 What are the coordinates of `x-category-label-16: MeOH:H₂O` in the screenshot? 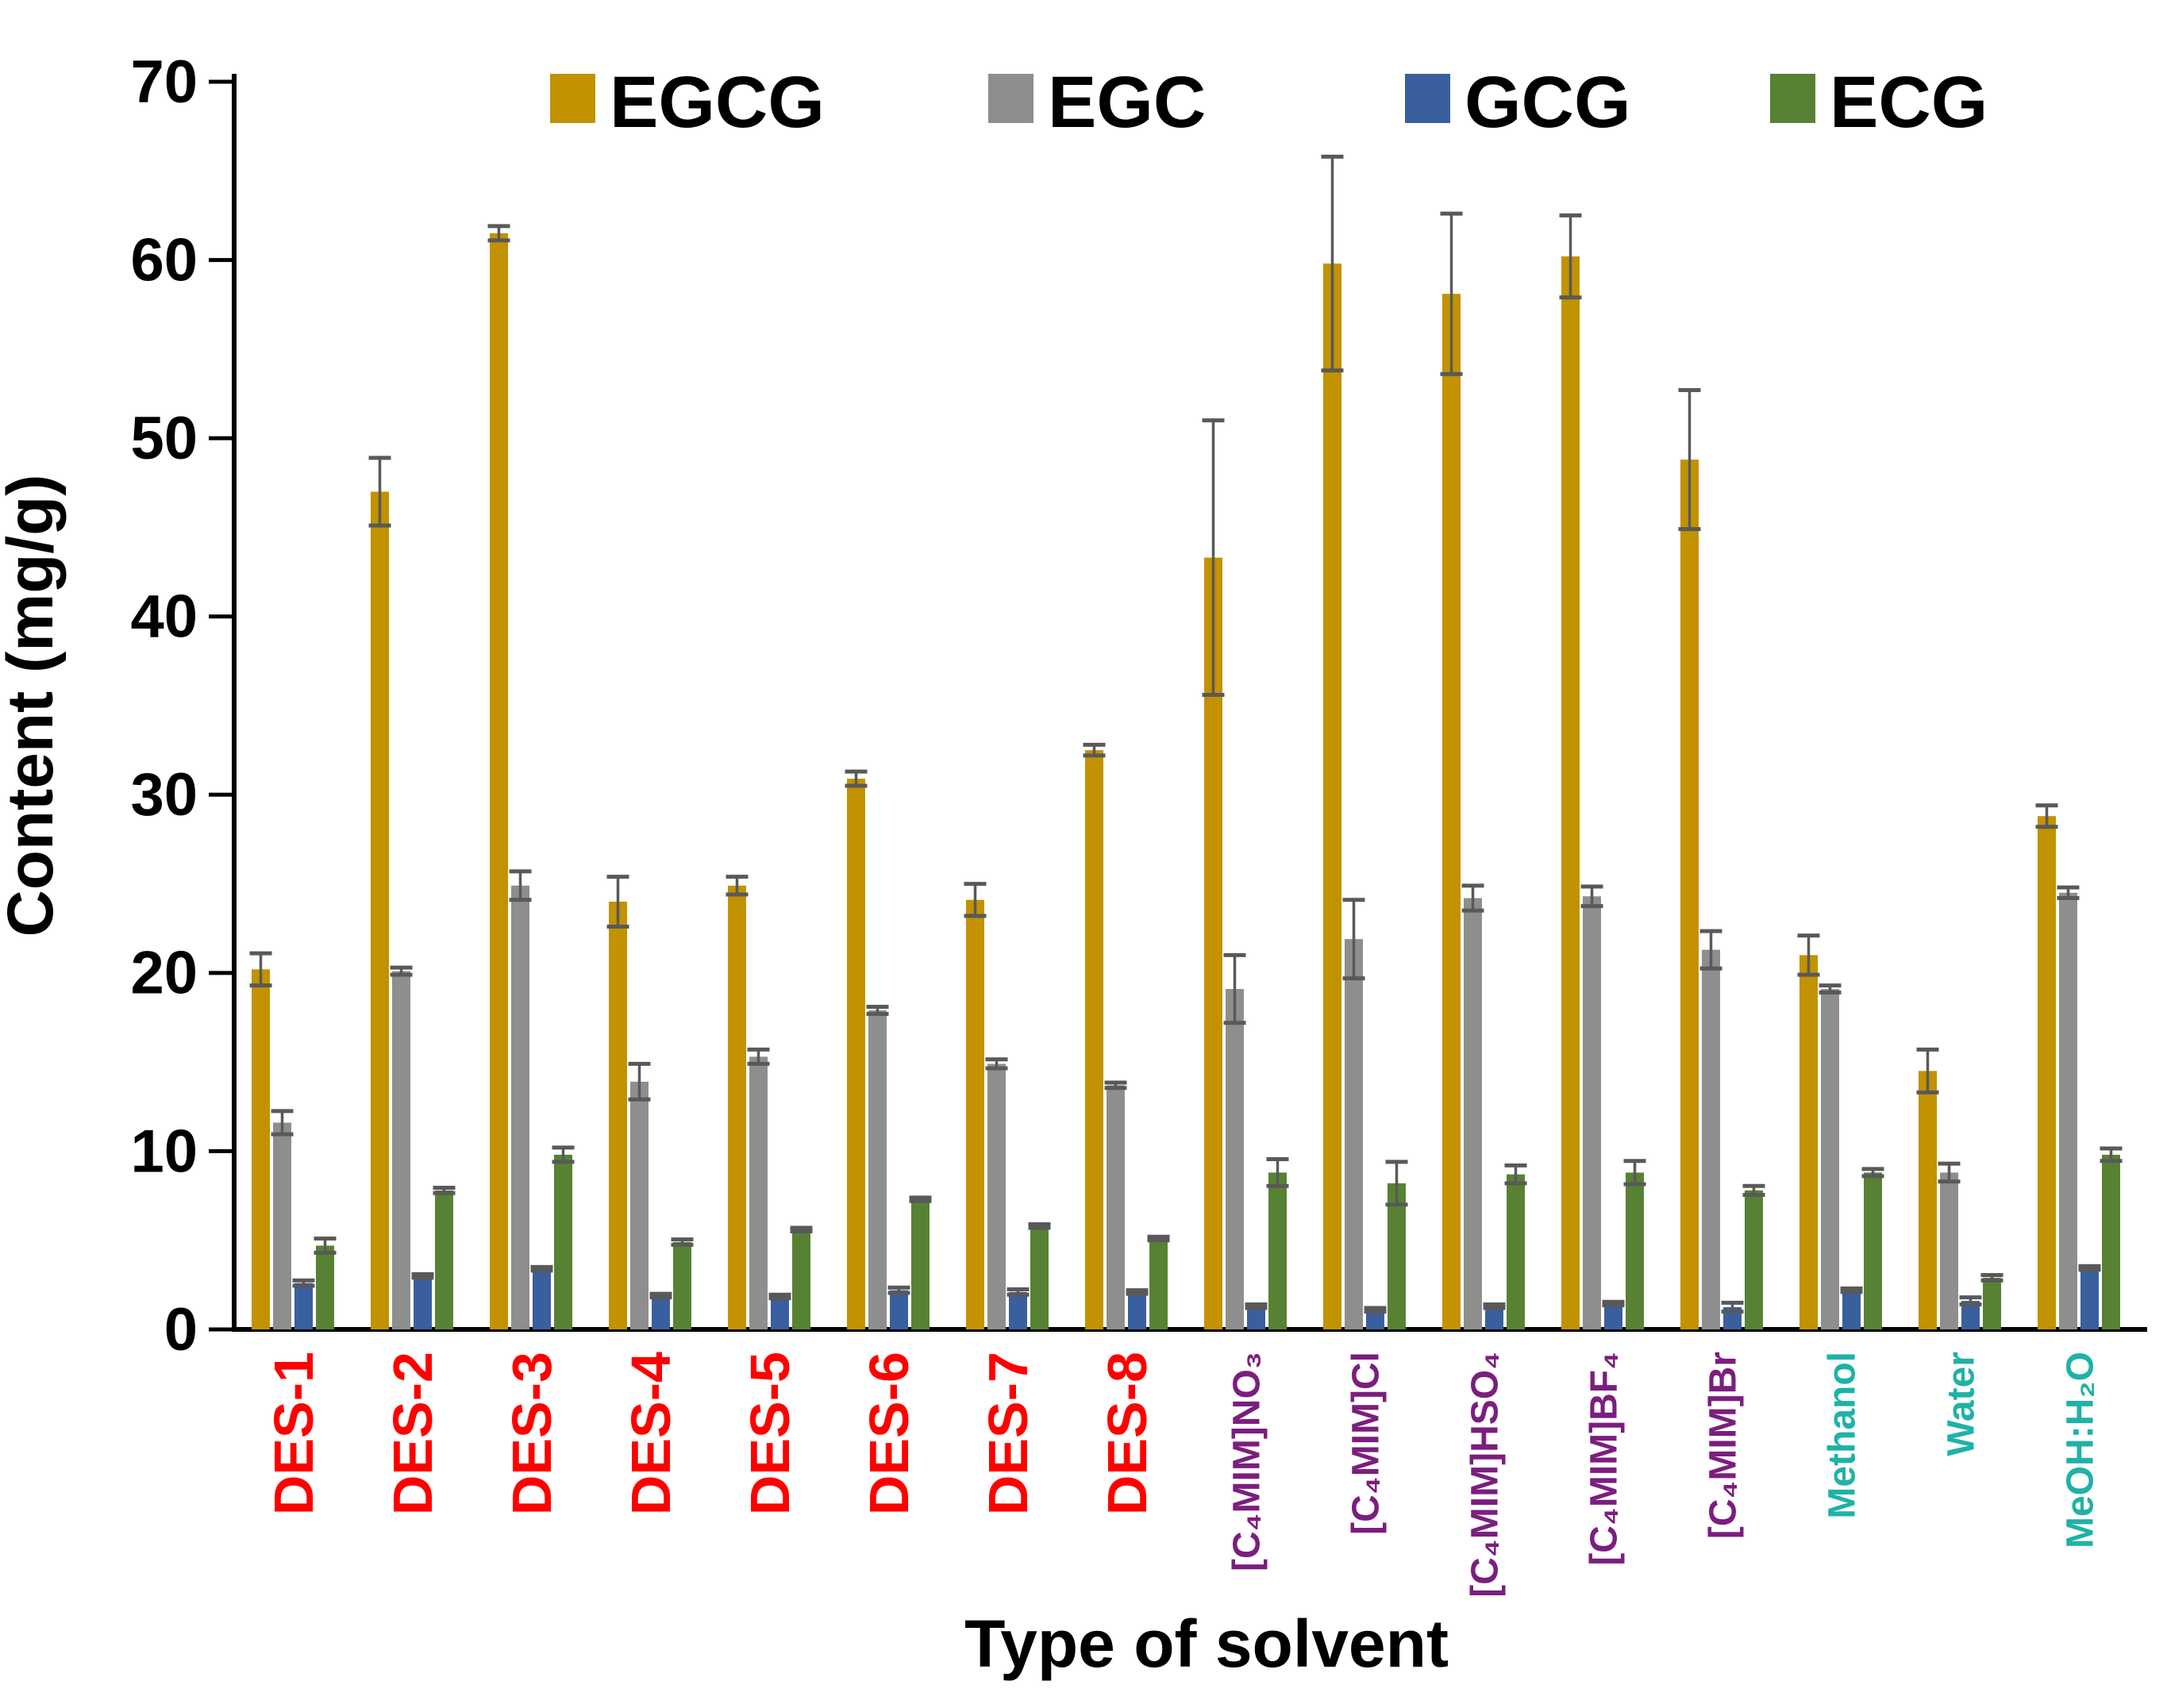 It's located at (2080, 1450).